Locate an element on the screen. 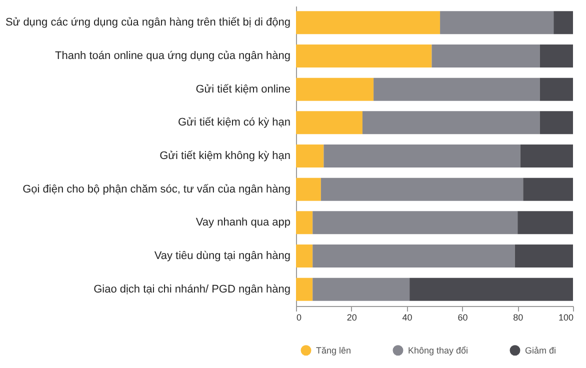 The image size is (586, 368). legend-label: Không thay đổi is located at coordinates (438, 350).